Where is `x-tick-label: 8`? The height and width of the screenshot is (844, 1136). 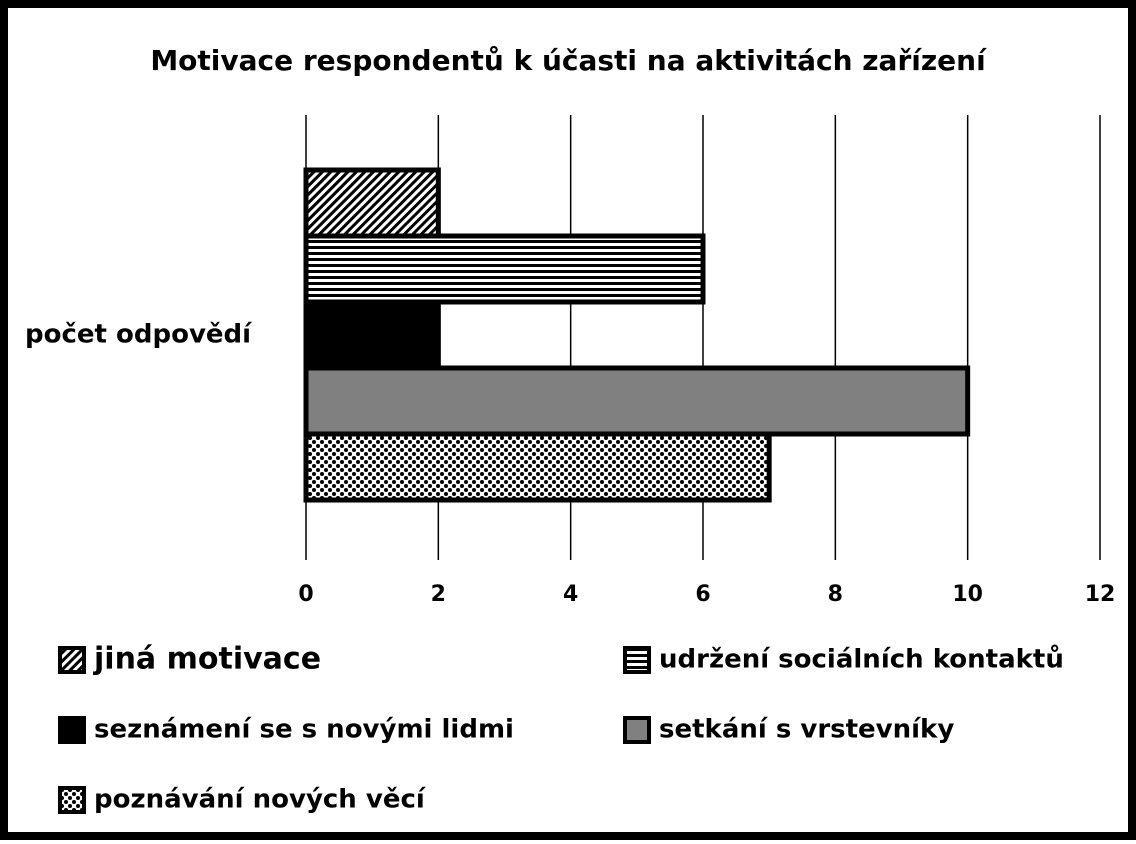 x-tick-label: 8 is located at coordinates (835, 594).